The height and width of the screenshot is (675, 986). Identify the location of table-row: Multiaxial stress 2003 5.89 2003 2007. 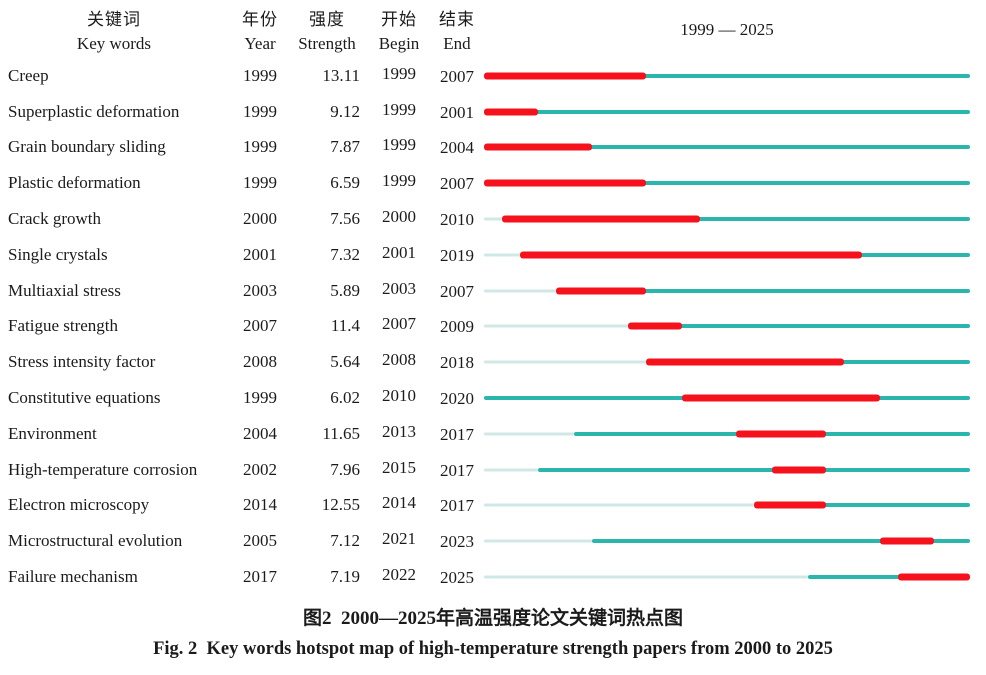
(493, 291).